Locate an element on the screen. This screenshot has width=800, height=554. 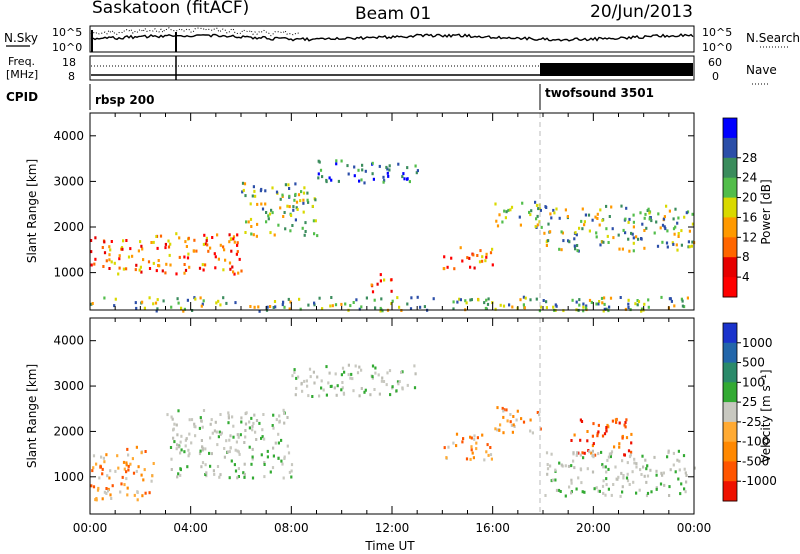
cpid-segment-1: rbsp 200 is located at coordinates (124, 100).